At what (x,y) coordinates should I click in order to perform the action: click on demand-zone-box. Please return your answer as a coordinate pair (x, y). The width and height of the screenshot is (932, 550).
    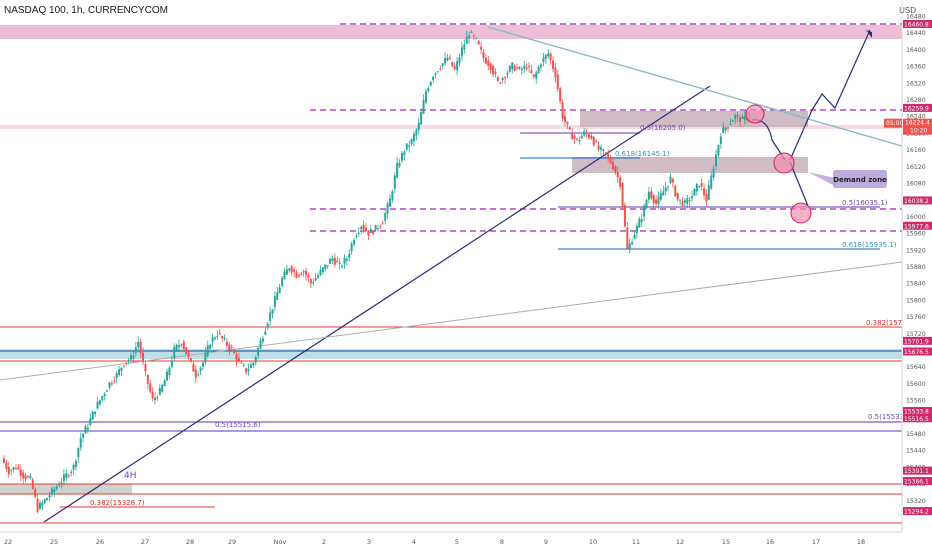
    Looking at the image, I should click on (690, 165).